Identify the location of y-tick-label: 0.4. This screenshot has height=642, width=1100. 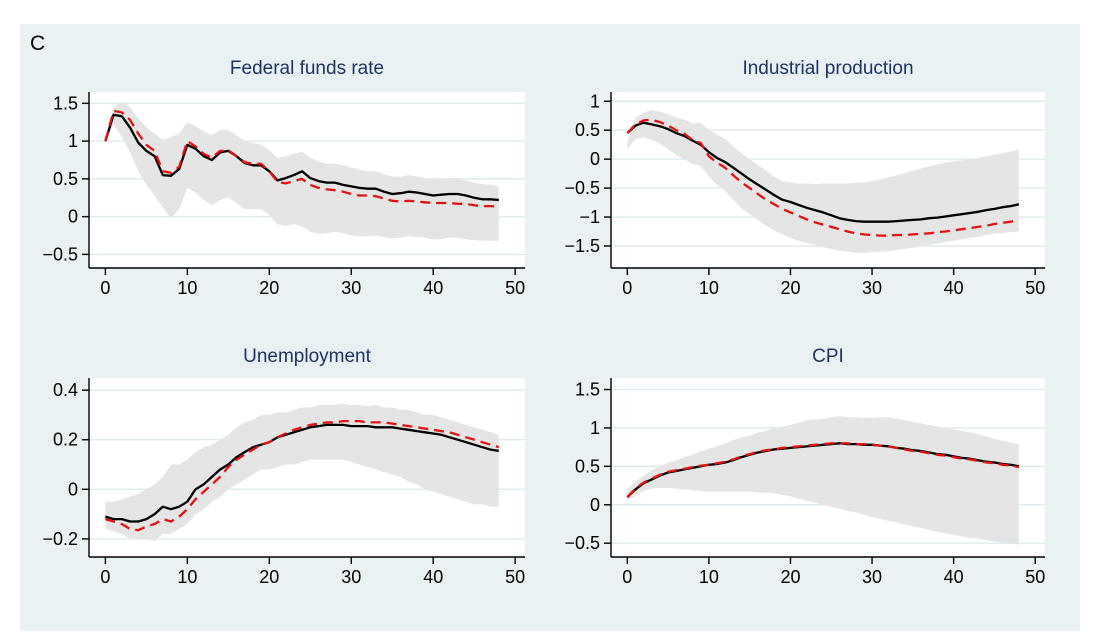
(65, 390).